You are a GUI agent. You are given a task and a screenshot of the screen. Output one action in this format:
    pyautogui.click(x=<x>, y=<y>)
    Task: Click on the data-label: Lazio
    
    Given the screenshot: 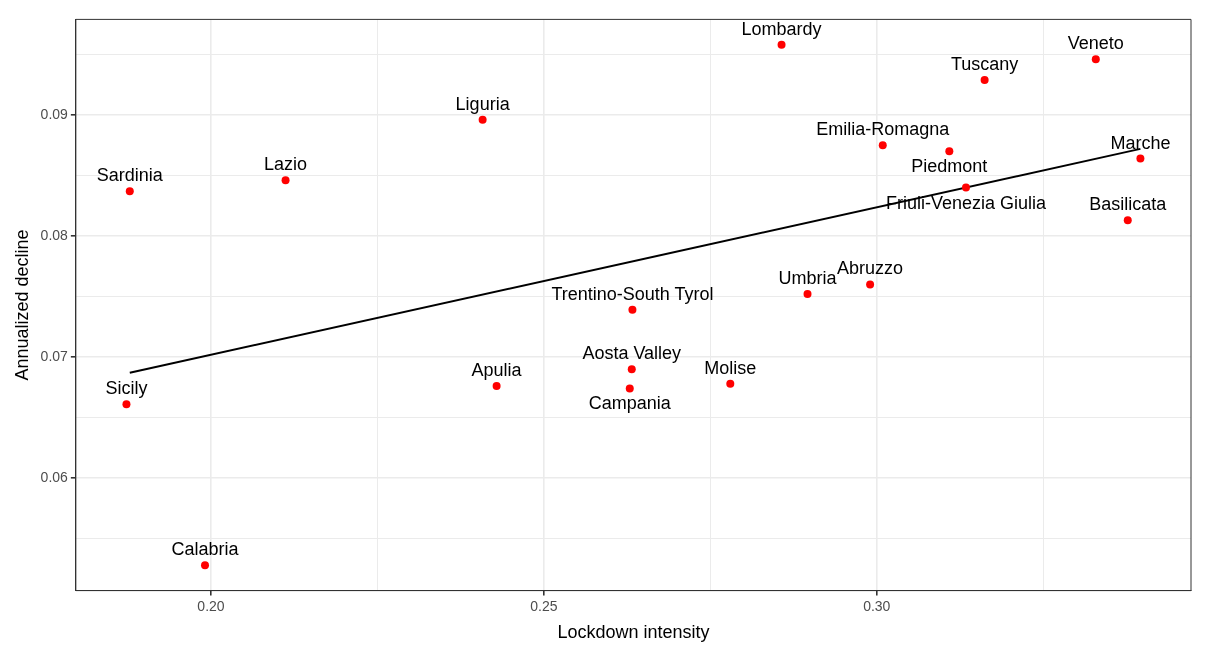 What is the action you would take?
    pyautogui.click(x=286, y=164)
    